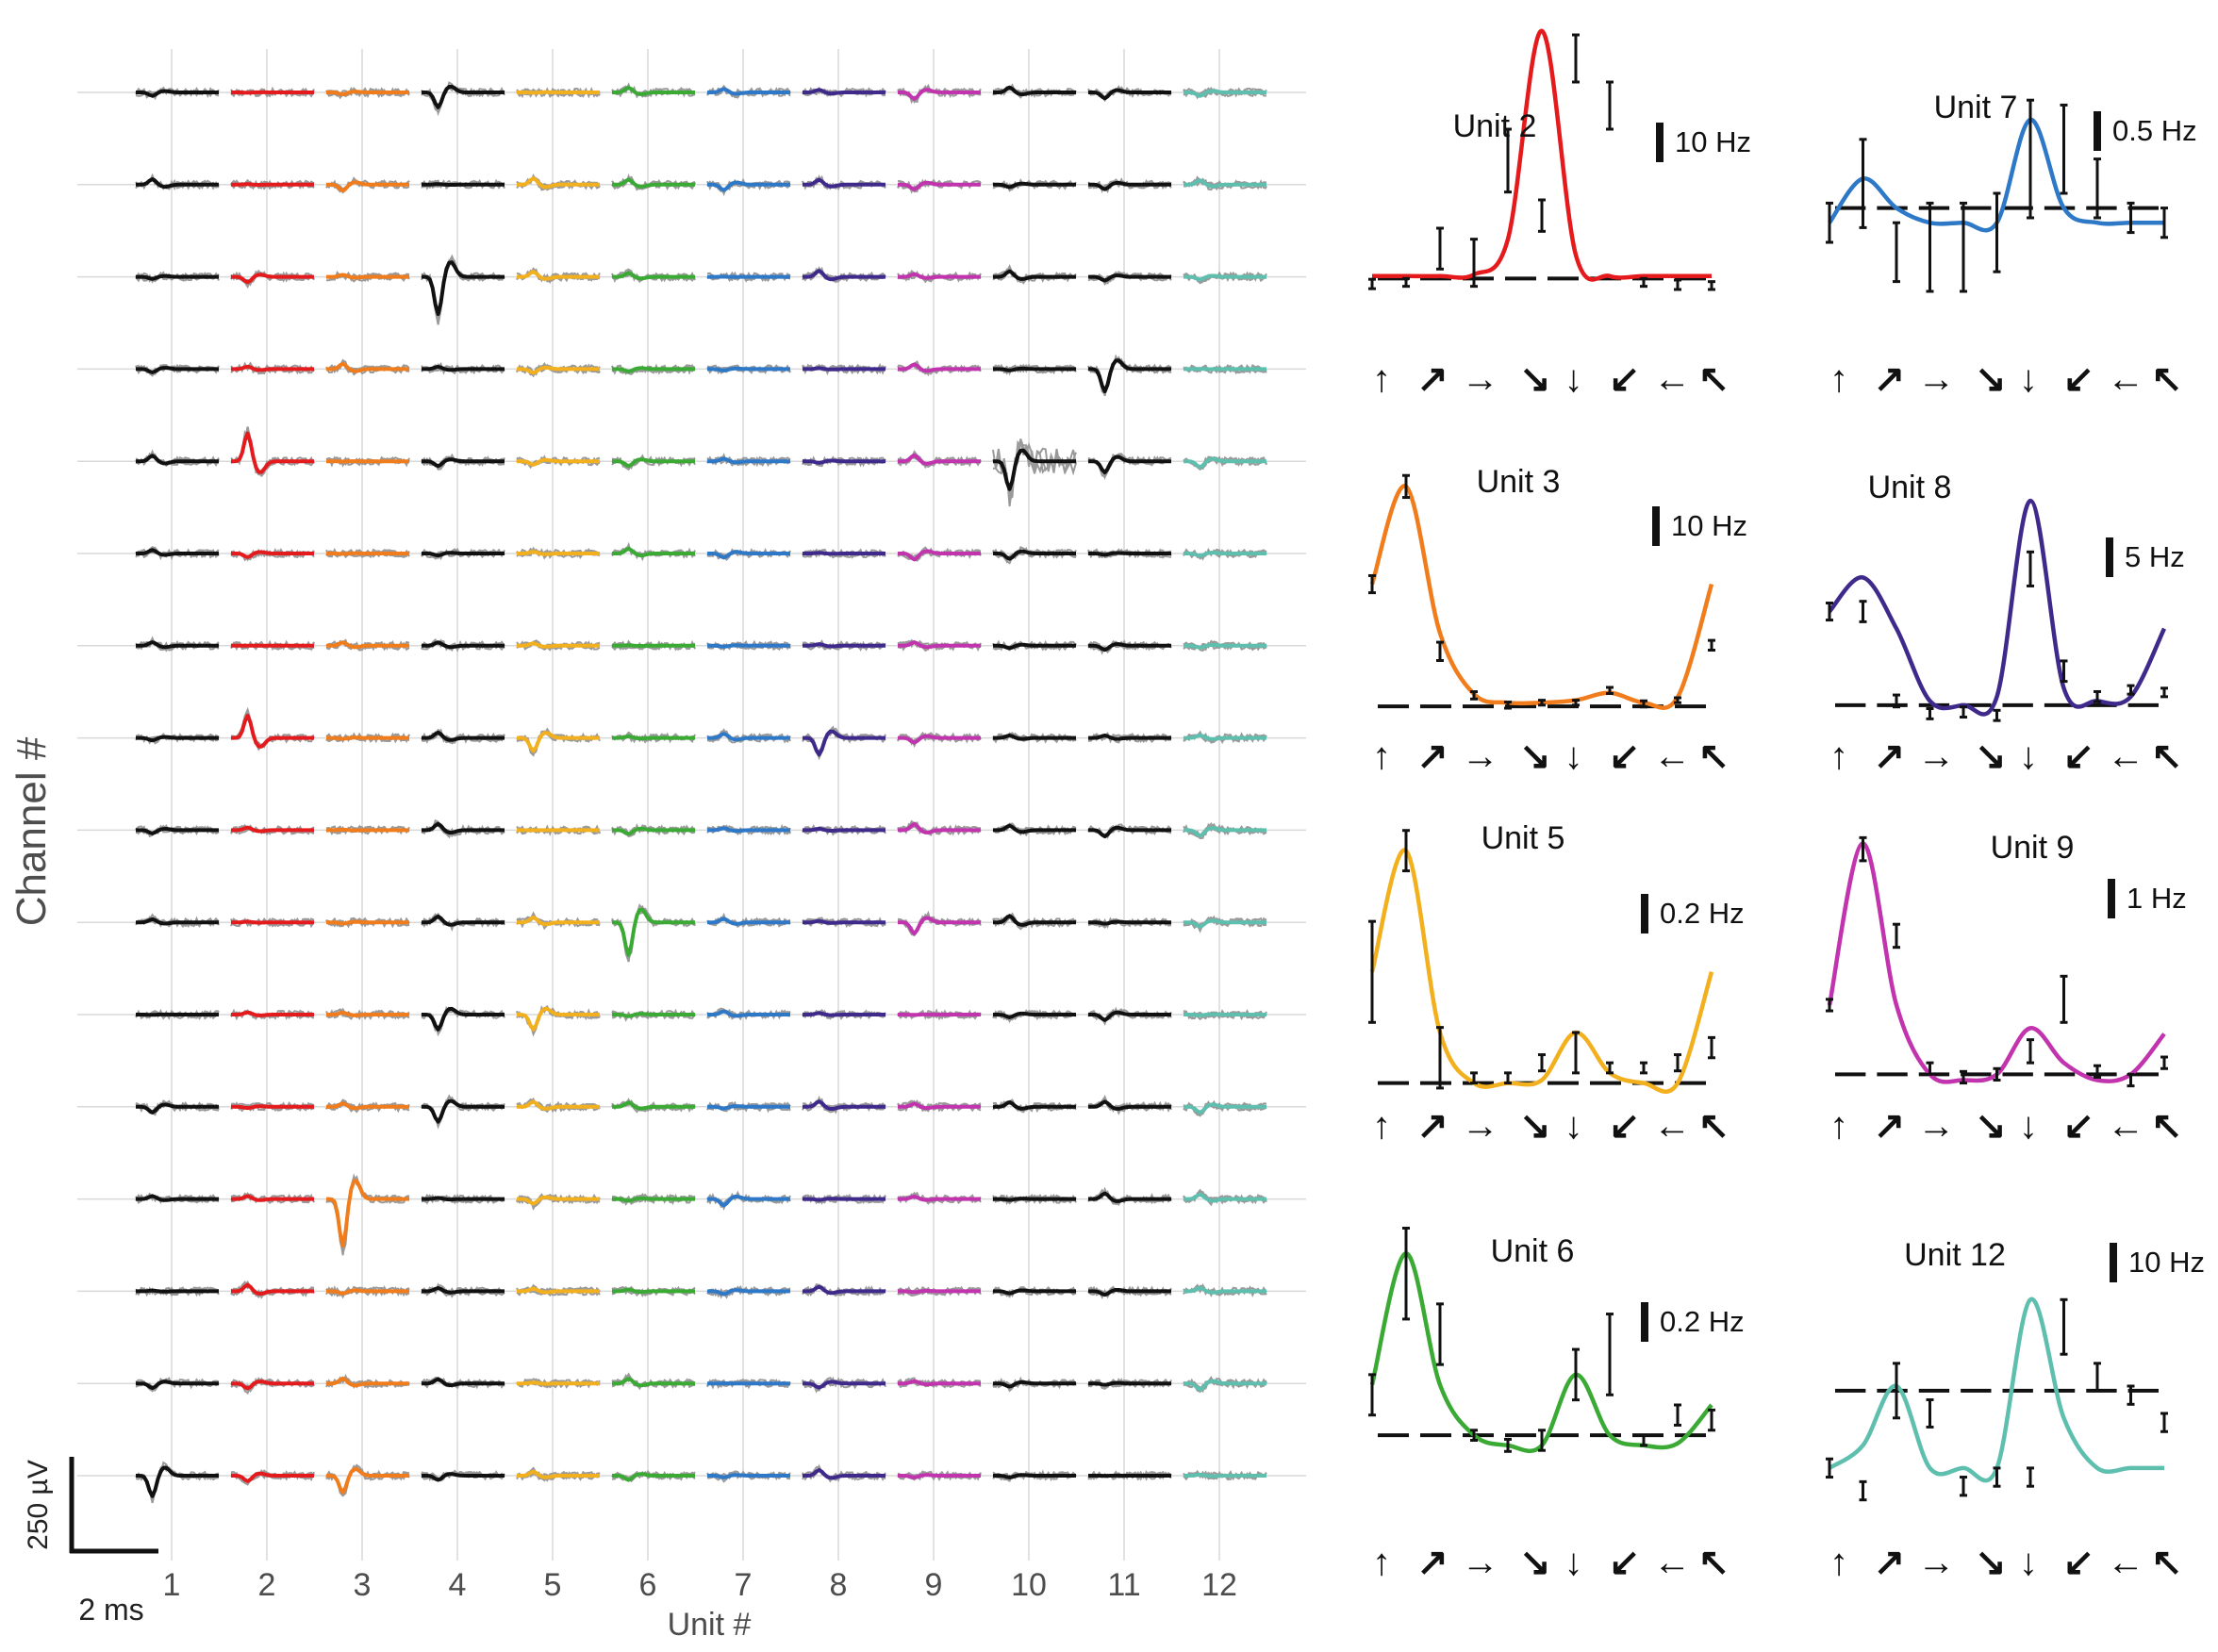  Describe the element at coordinates (1495, 126) in the screenshot. I see `tuning-panel-title: Unit 2` at that location.